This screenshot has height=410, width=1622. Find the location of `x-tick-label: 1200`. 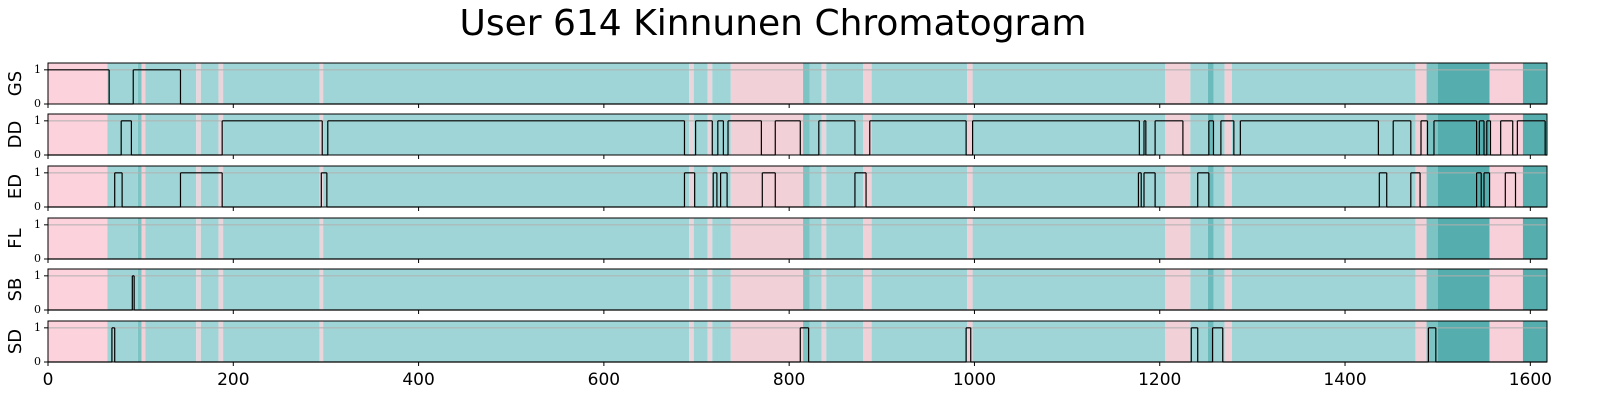

x-tick-label: 1200 is located at coordinates (1159, 380).